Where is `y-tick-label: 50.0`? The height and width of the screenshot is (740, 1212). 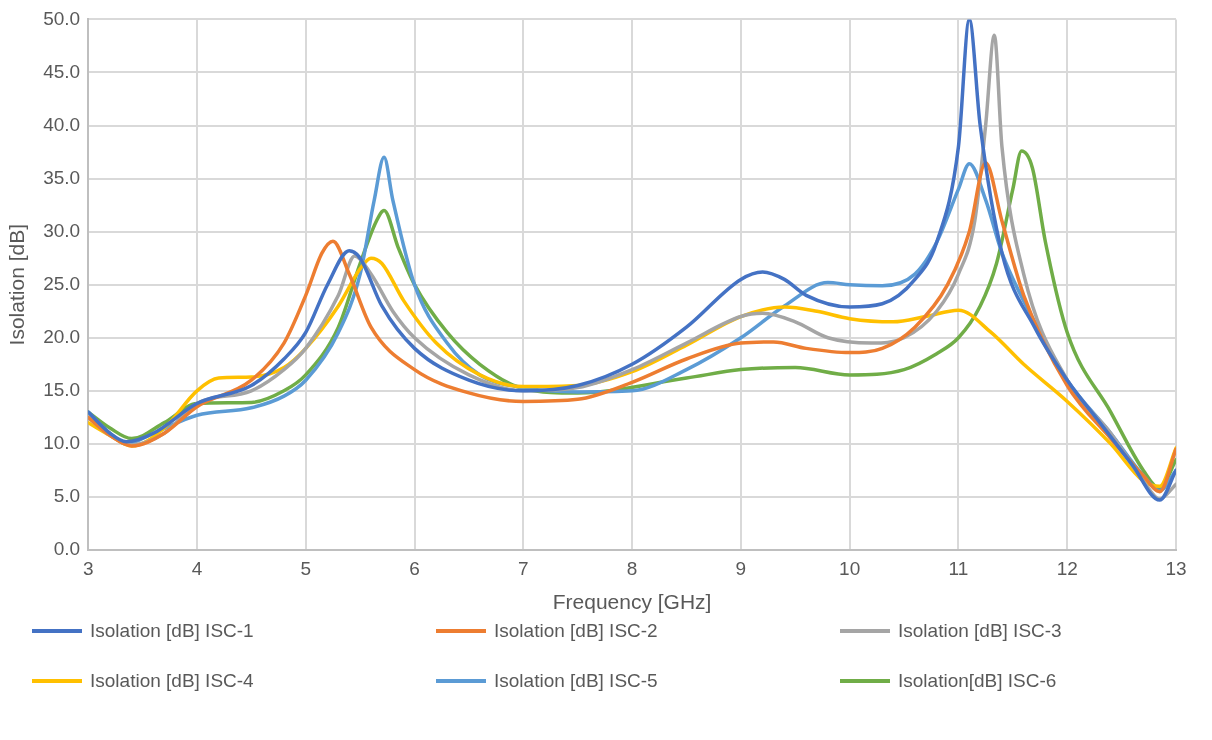 y-tick-label: 50.0 is located at coordinates (62, 18).